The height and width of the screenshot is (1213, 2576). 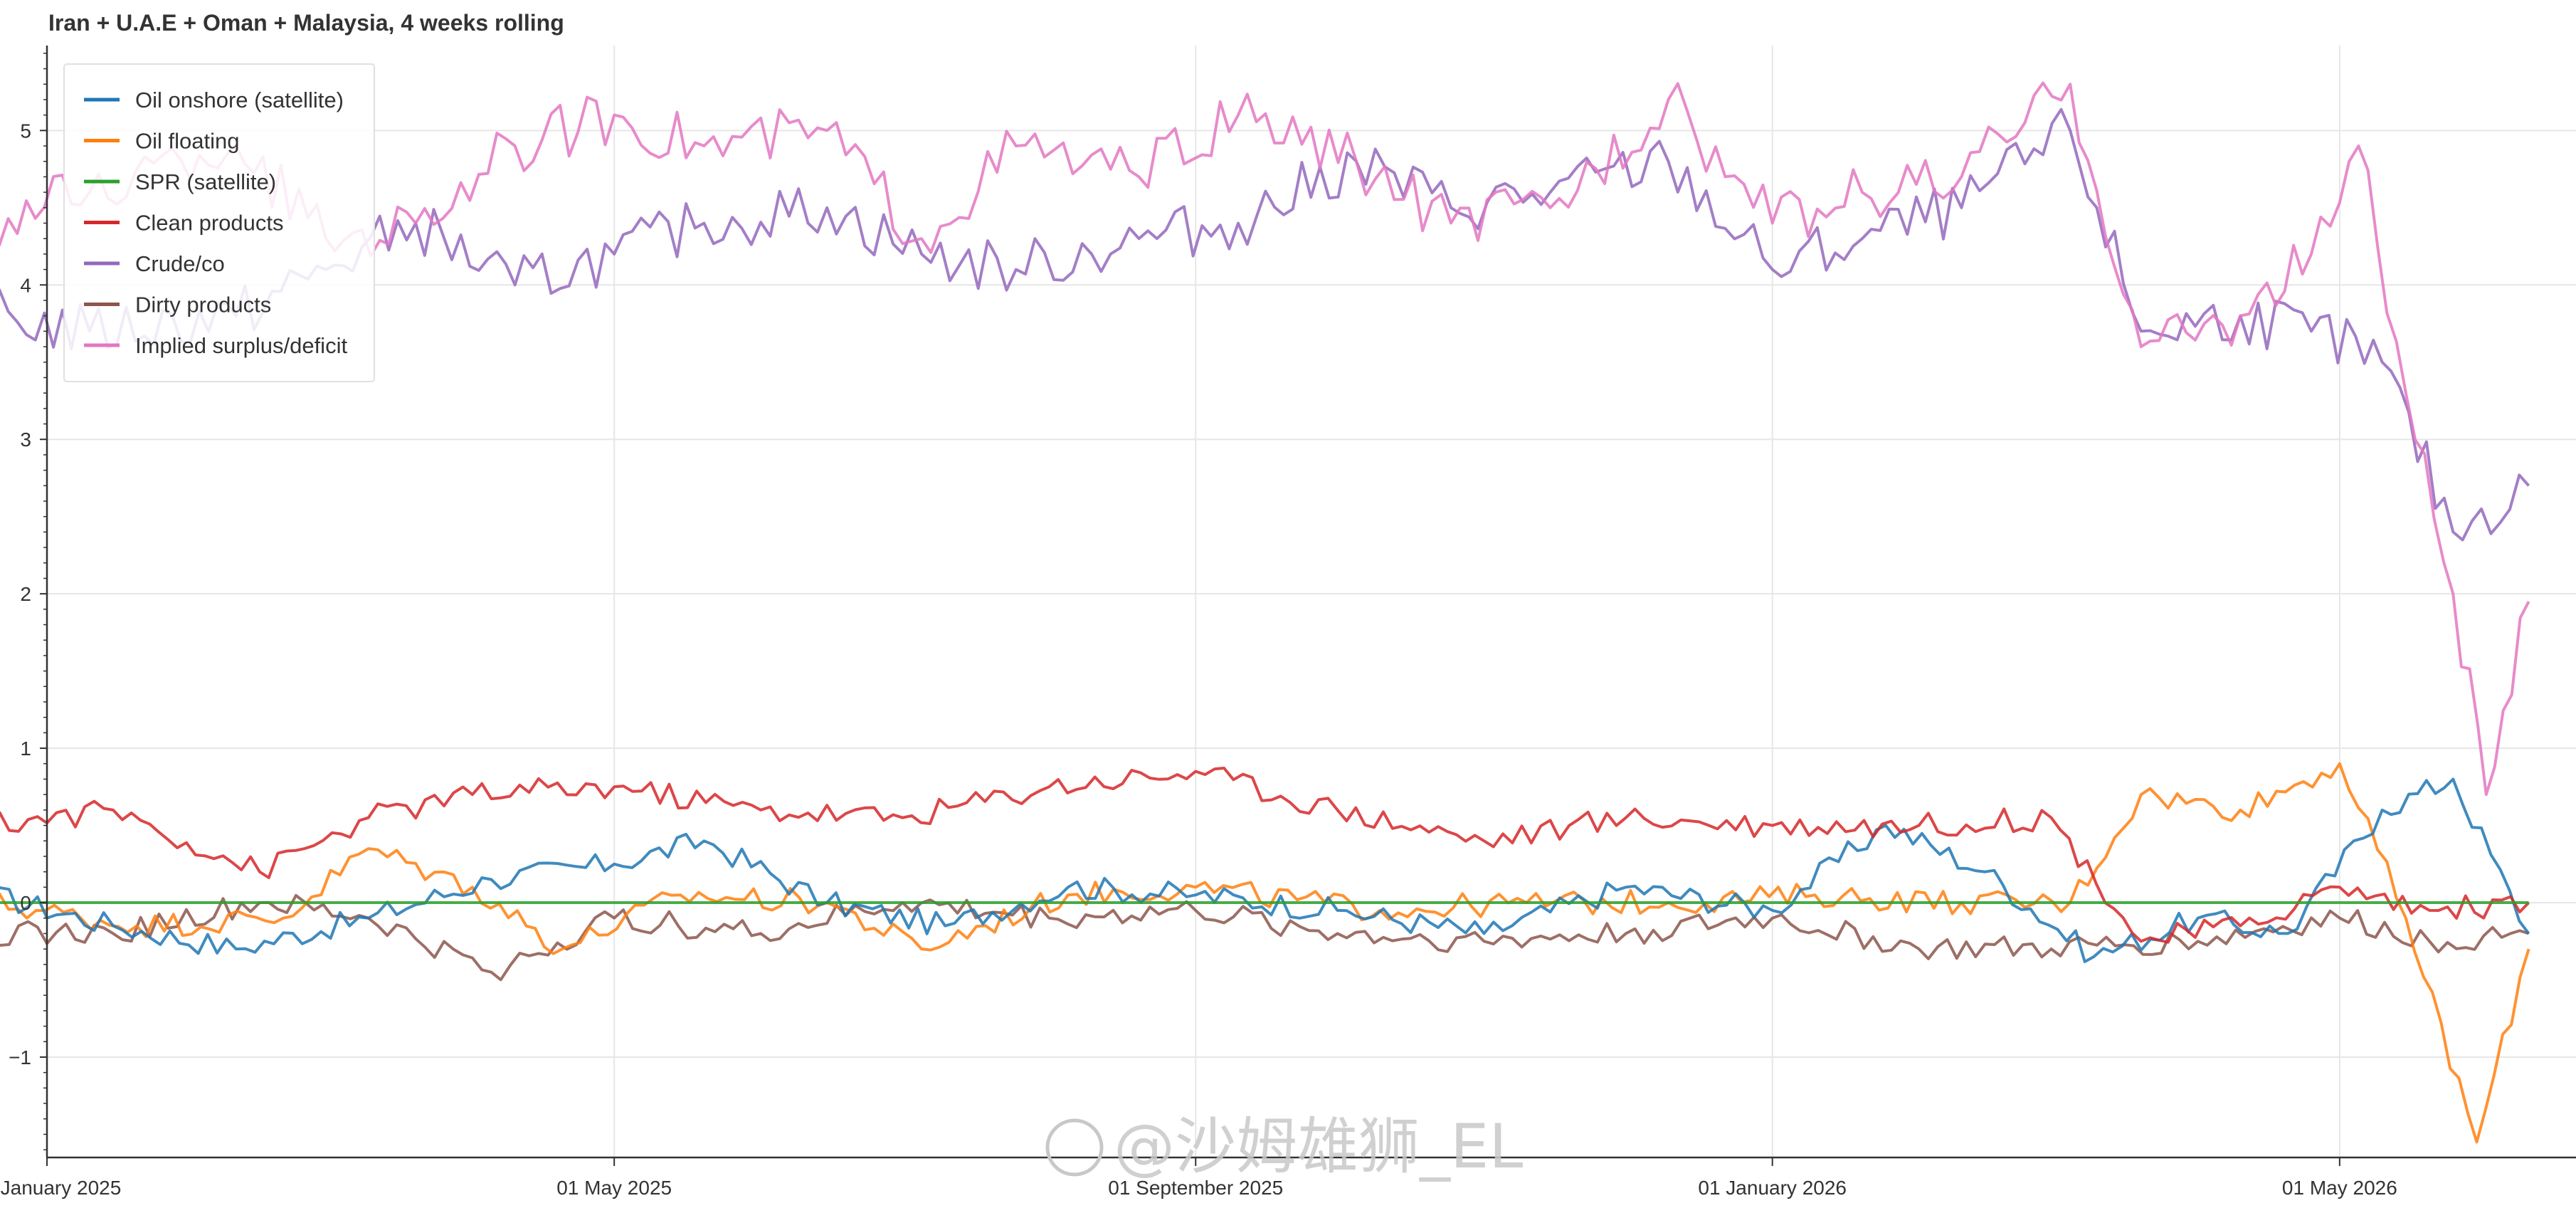 I want to click on weibo-logo-icon, so click(x=1074, y=1147).